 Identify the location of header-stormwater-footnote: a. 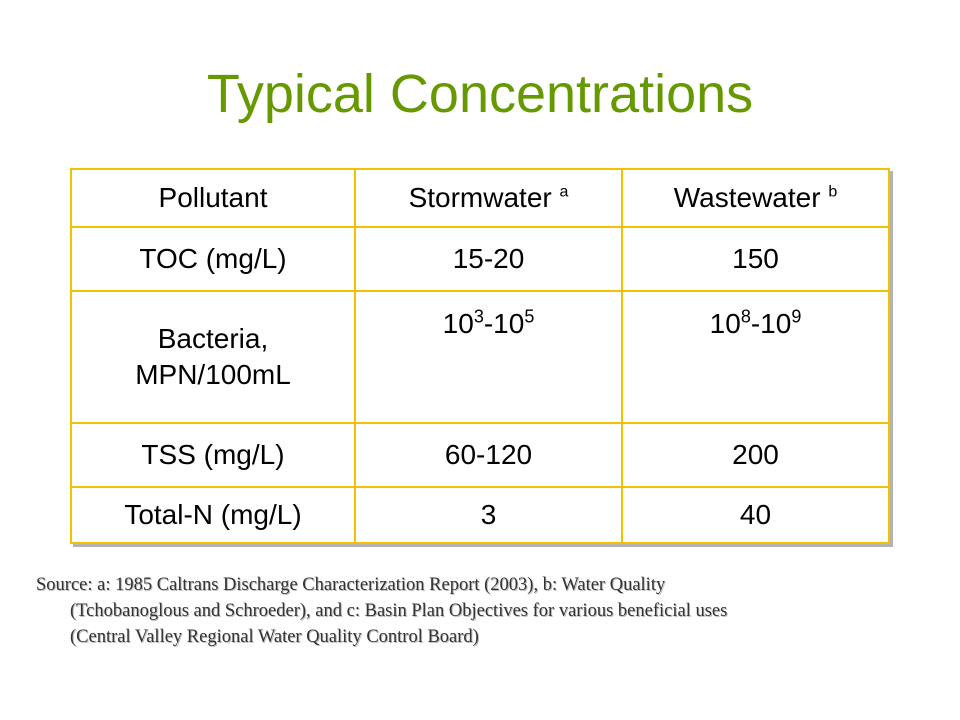
(564, 192).